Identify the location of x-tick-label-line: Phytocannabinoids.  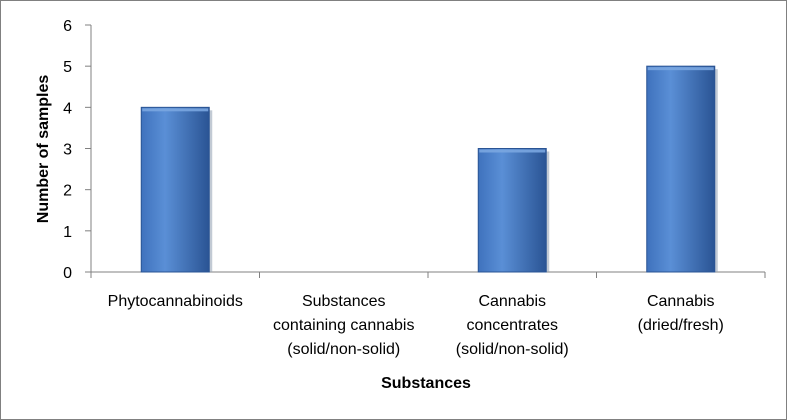
(175, 301).